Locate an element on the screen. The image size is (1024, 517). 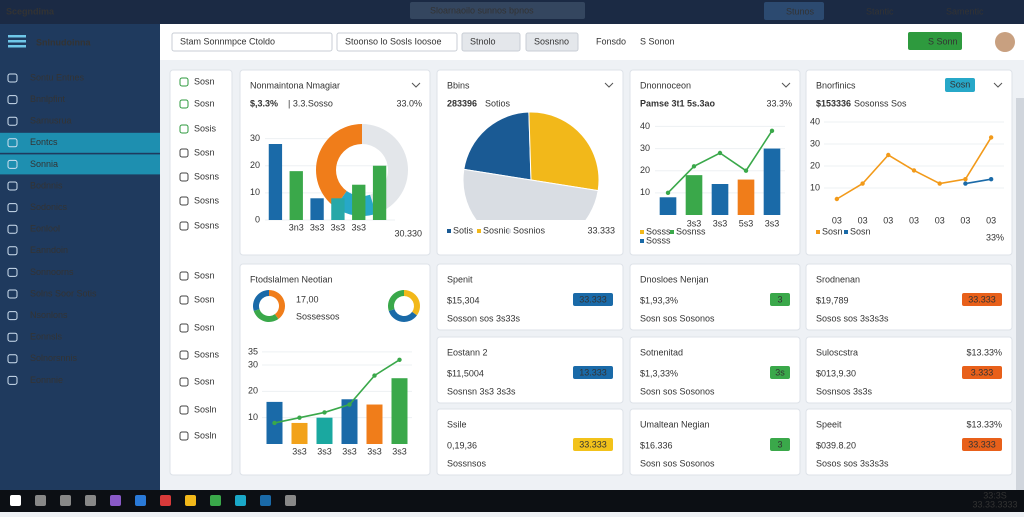
y-tick-label: 10 is located at coordinates (645, 192).